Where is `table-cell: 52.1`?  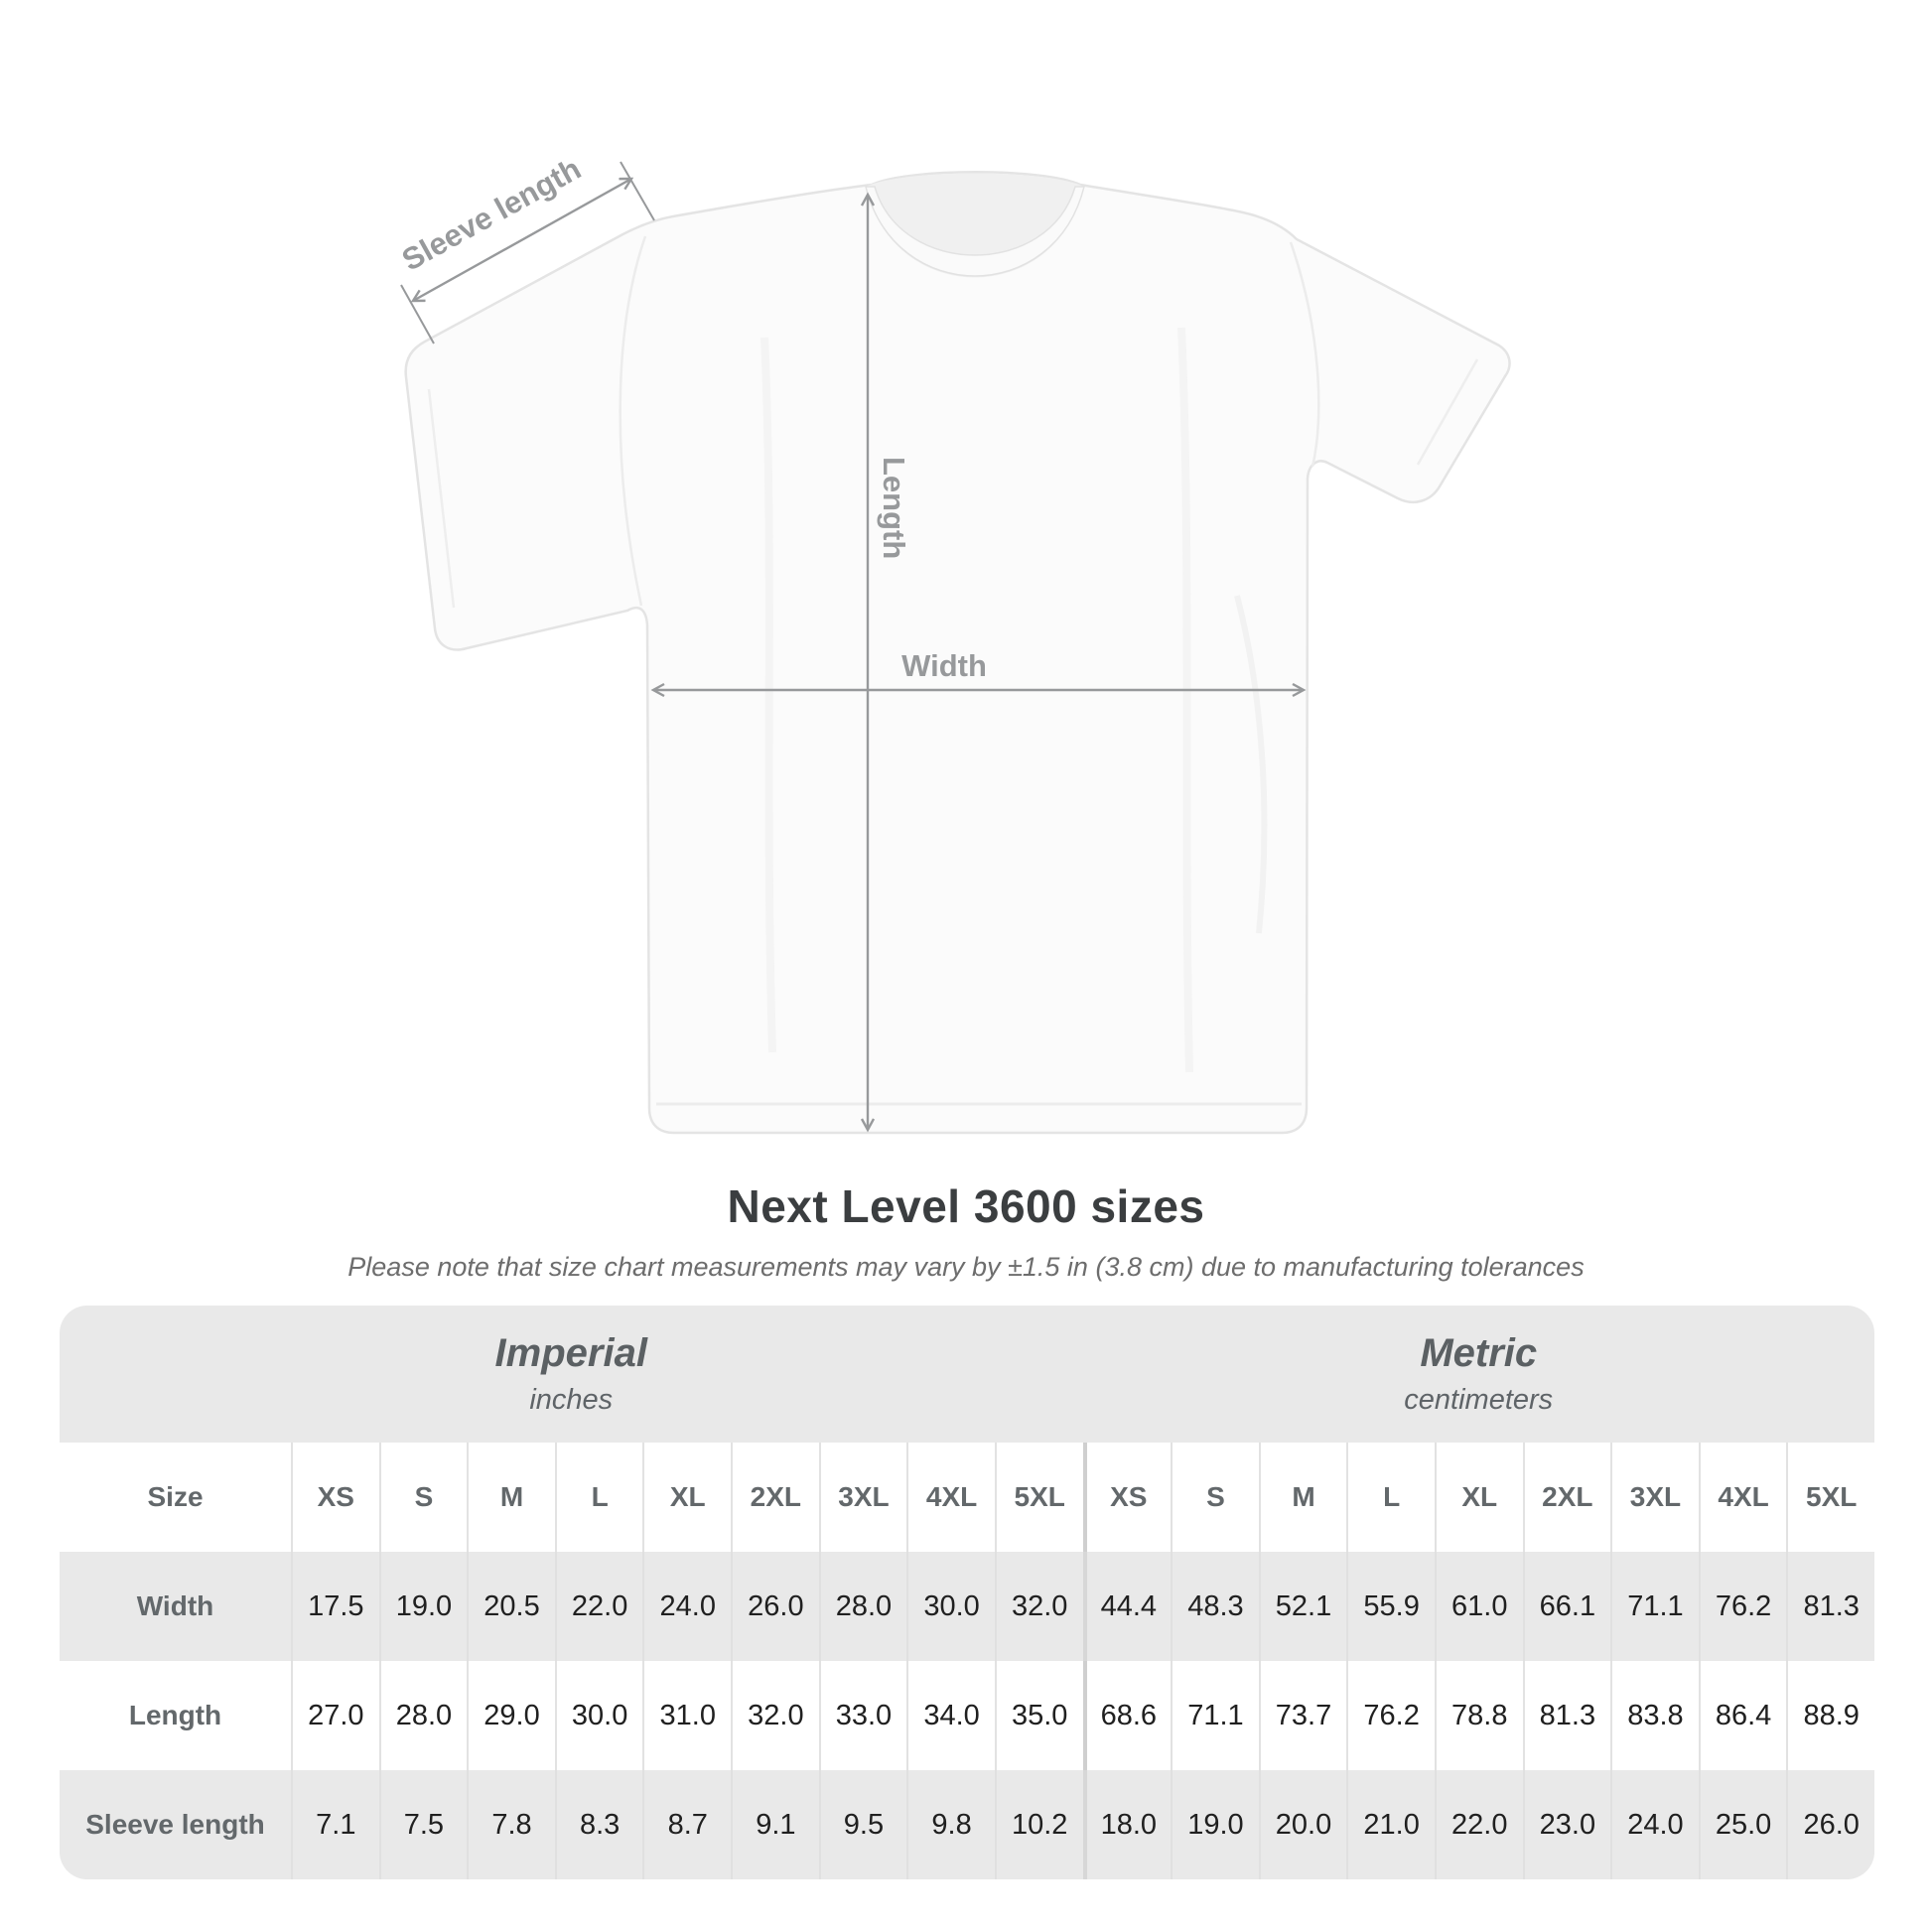 table-cell: 52.1 is located at coordinates (1302, 1607).